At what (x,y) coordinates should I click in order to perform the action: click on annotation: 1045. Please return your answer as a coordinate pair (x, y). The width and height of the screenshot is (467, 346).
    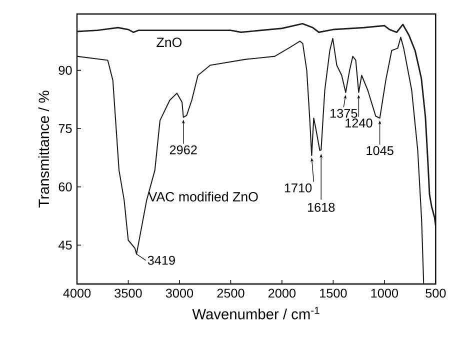
    Looking at the image, I should click on (380, 151).